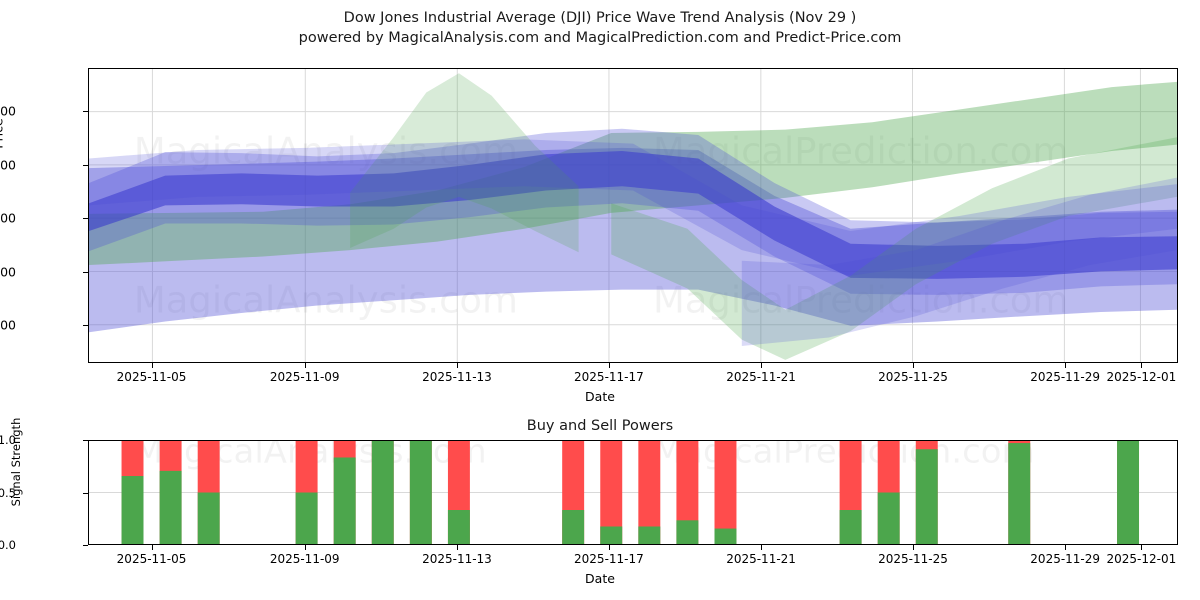 Image resolution: width=1200 pixels, height=600 pixels. What do you see at coordinates (1065, 559) in the screenshot?
I see `signal-x-tick-label: 2025-11-29` at bounding box center [1065, 559].